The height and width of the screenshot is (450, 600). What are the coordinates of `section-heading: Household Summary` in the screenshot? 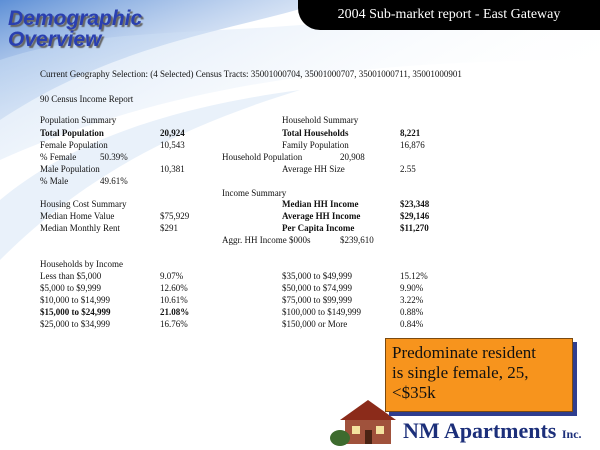 It's located at (320, 120).